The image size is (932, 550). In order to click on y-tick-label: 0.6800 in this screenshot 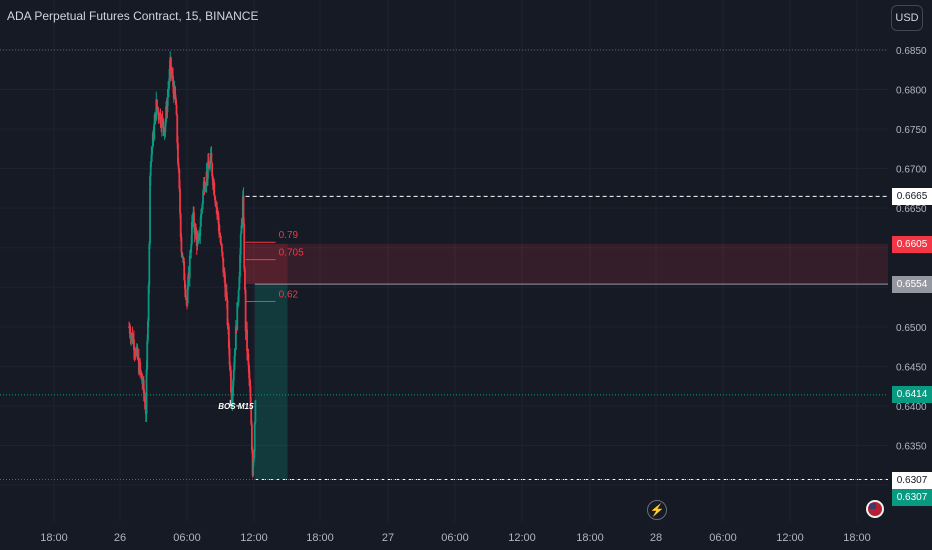, I will do `click(911, 91)`.